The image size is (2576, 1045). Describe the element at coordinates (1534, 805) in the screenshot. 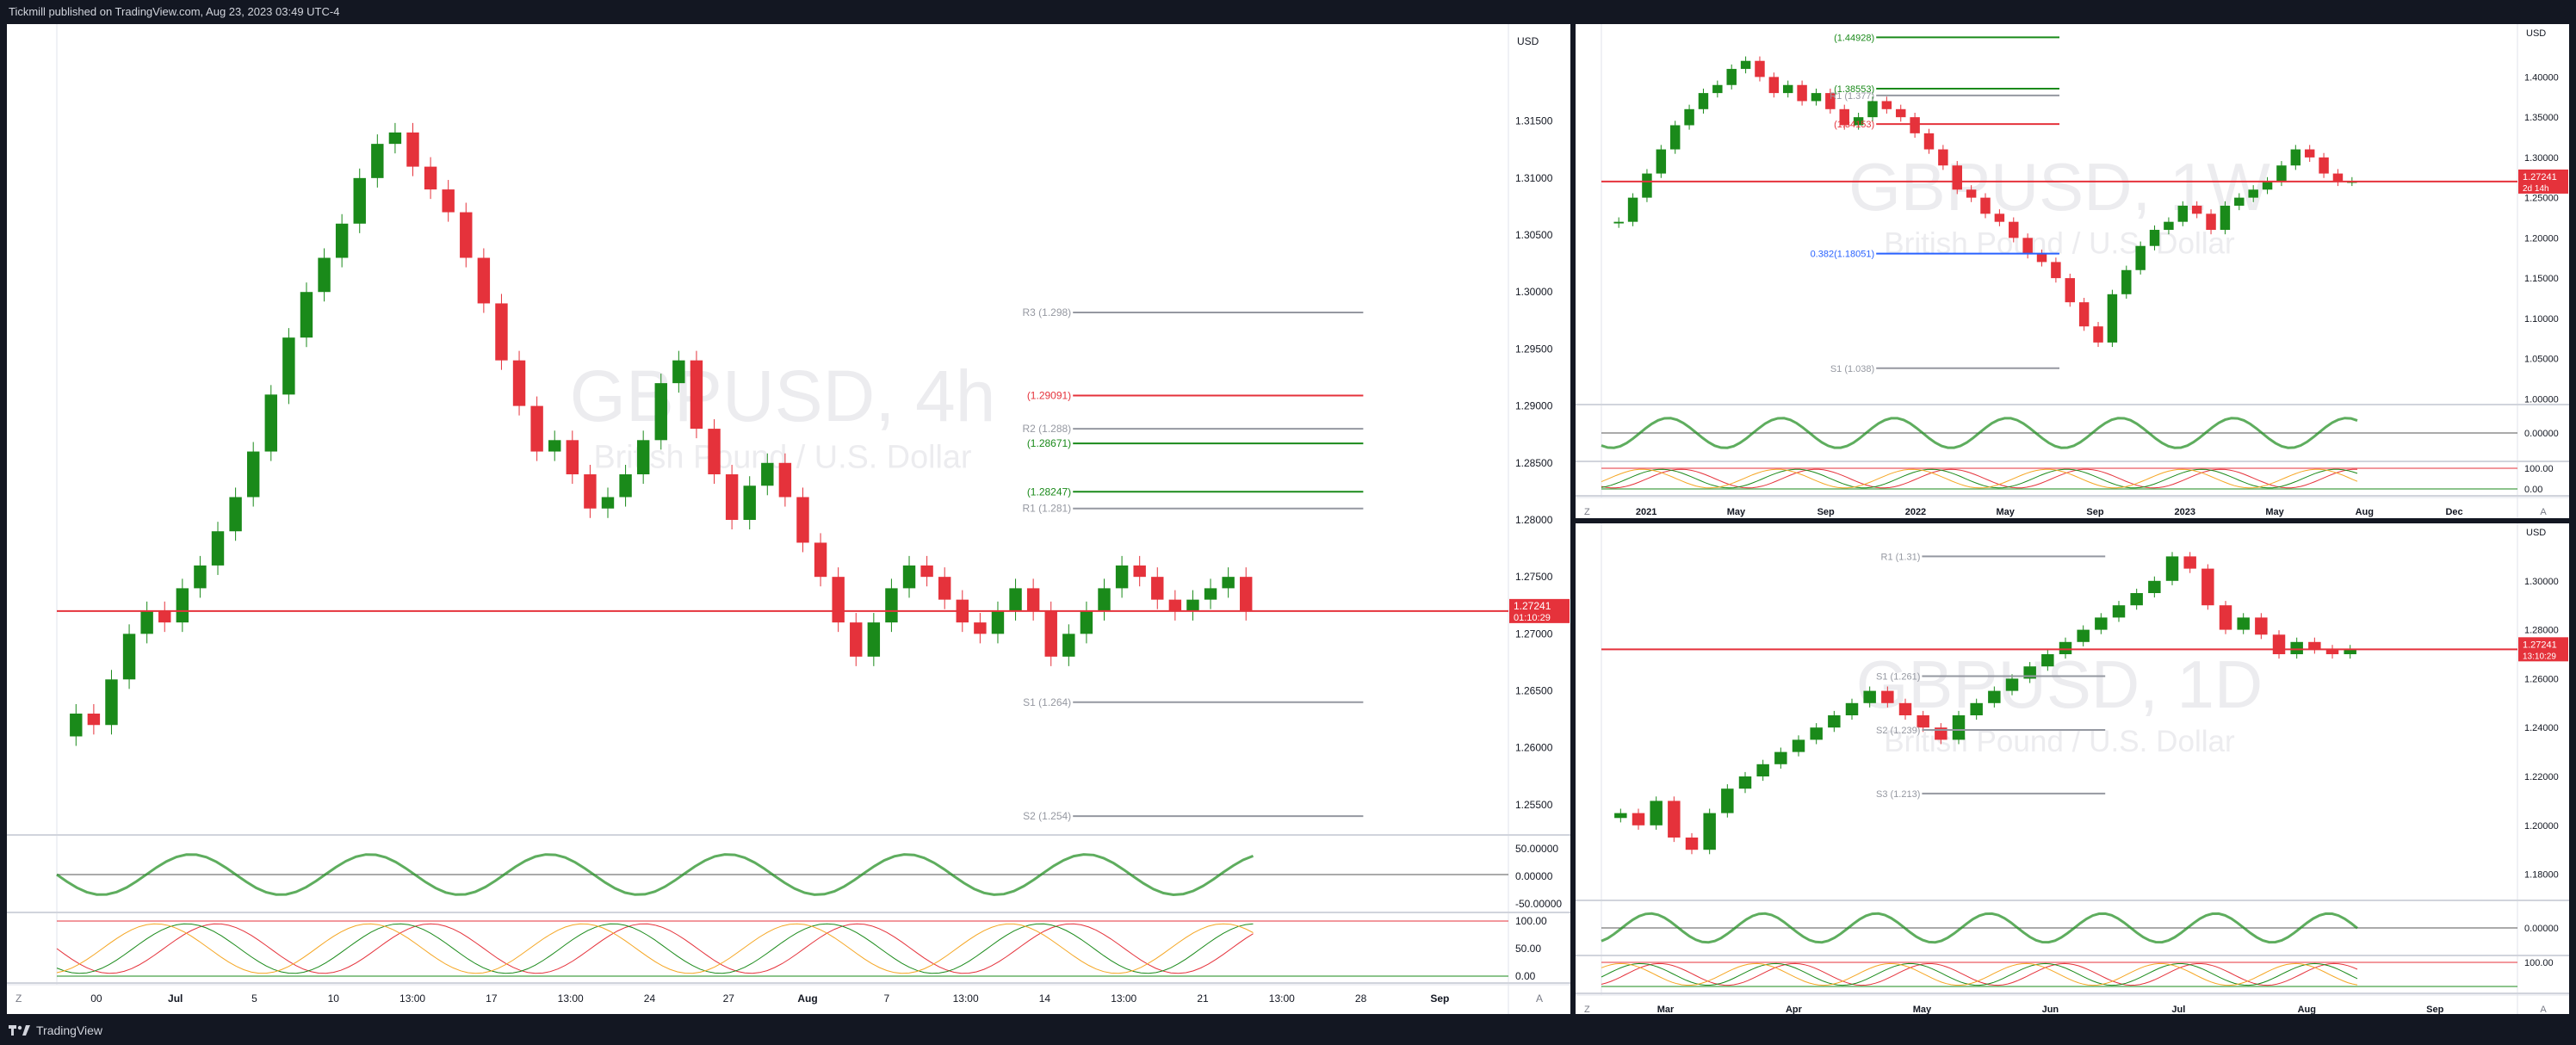

I see `y-tick-label: 1.25500` at that location.